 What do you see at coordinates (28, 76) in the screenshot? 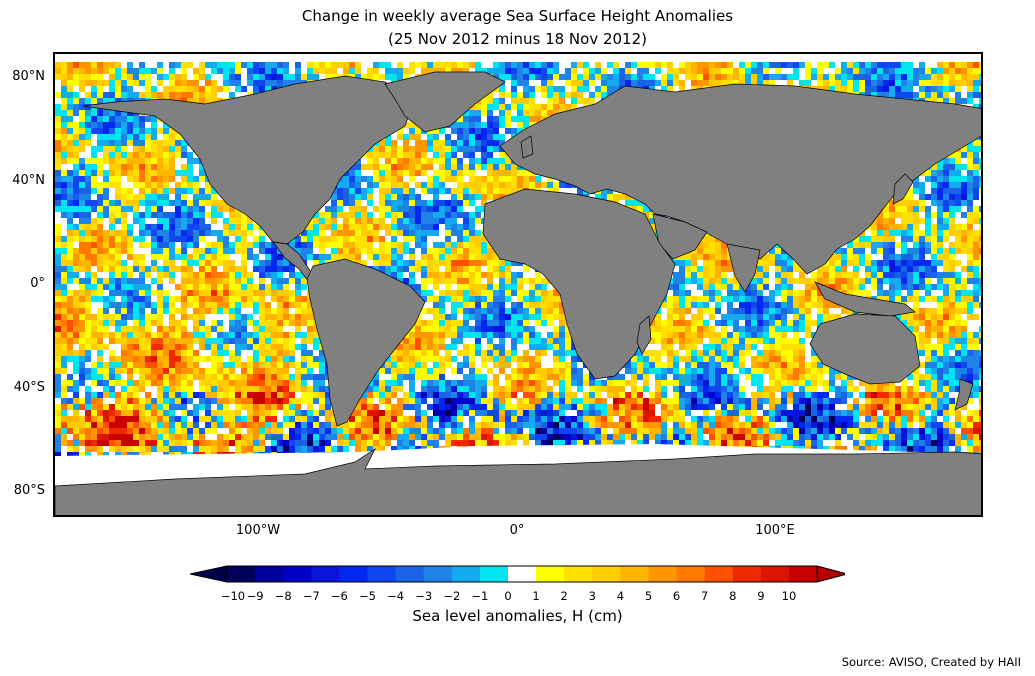
I see `lat-label: 80°N` at bounding box center [28, 76].